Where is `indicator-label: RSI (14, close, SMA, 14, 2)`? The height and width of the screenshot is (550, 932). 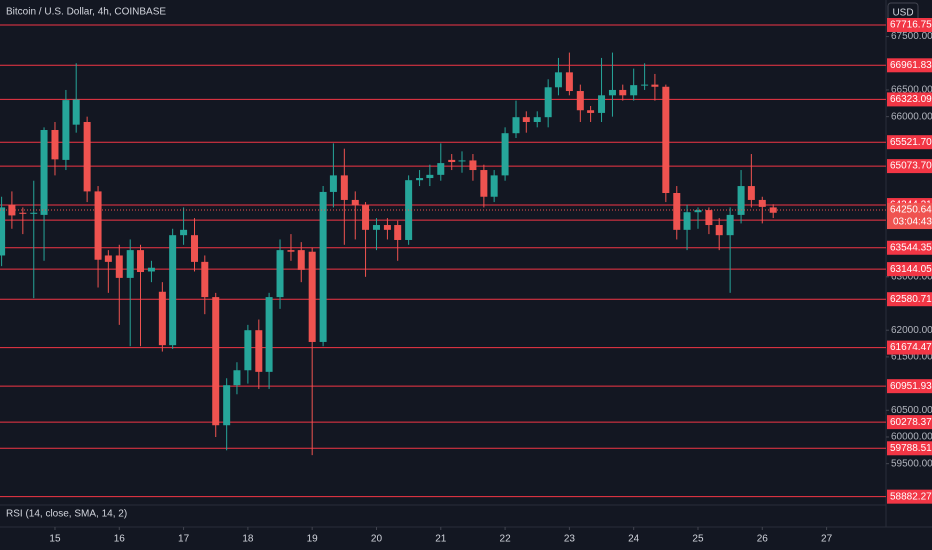
indicator-label: RSI (14, close, SMA, 14, 2) is located at coordinates (66, 514).